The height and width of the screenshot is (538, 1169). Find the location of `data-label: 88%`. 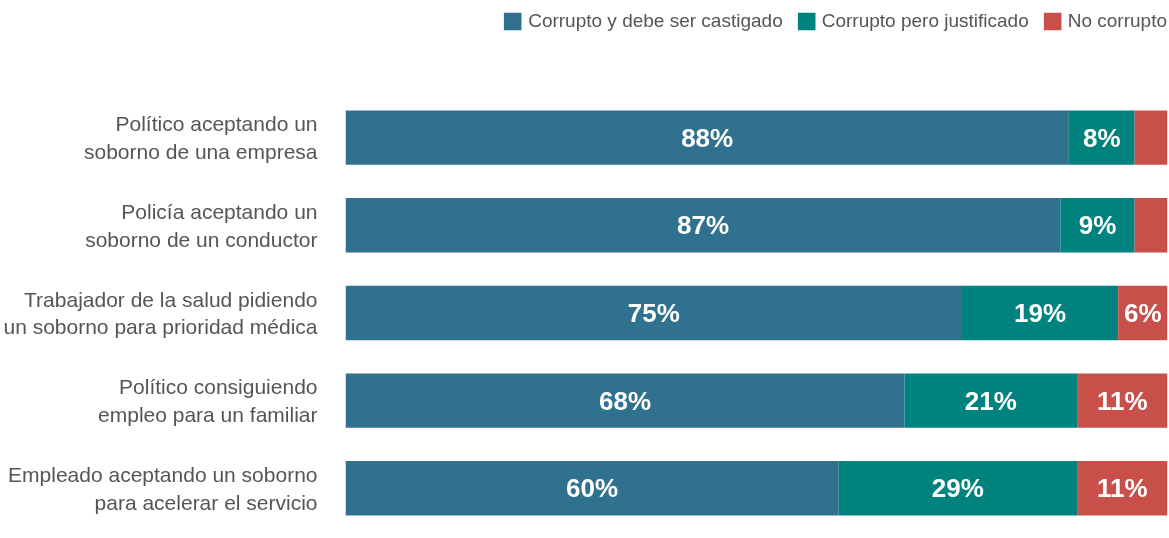

data-label: 88% is located at coordinates (707, 137).